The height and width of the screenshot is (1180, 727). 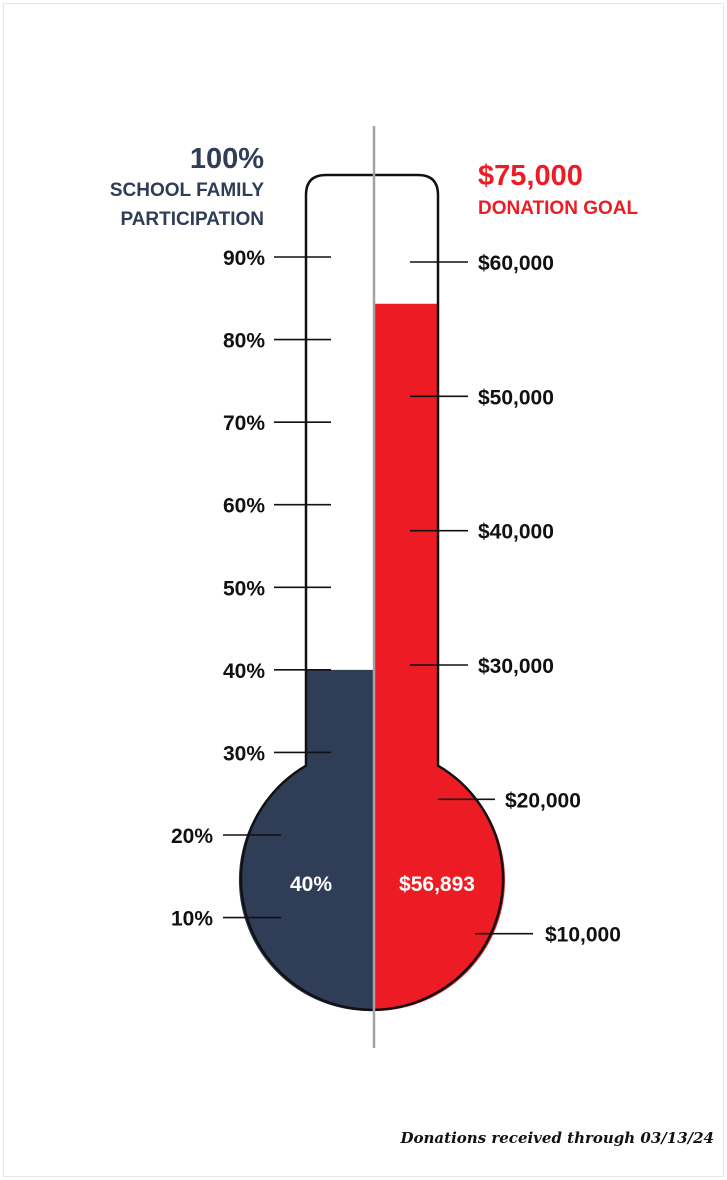 What do you see at coordinates (244, 753) in the screenshot?
I see `participation-tick-label: 30%` at bounding box center [244, 753].